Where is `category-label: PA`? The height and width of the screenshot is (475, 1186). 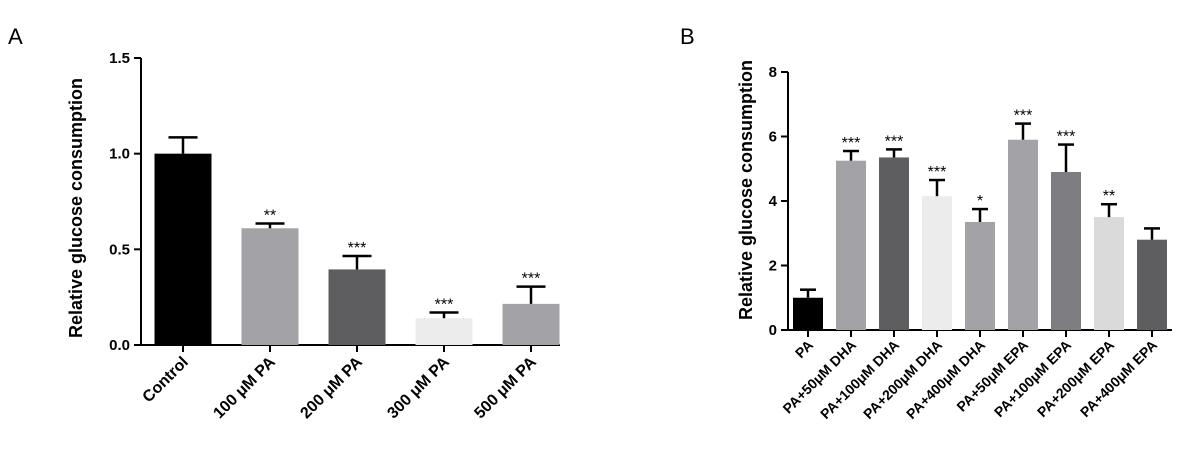
category-label: PA is located at coordinates (804, 349).